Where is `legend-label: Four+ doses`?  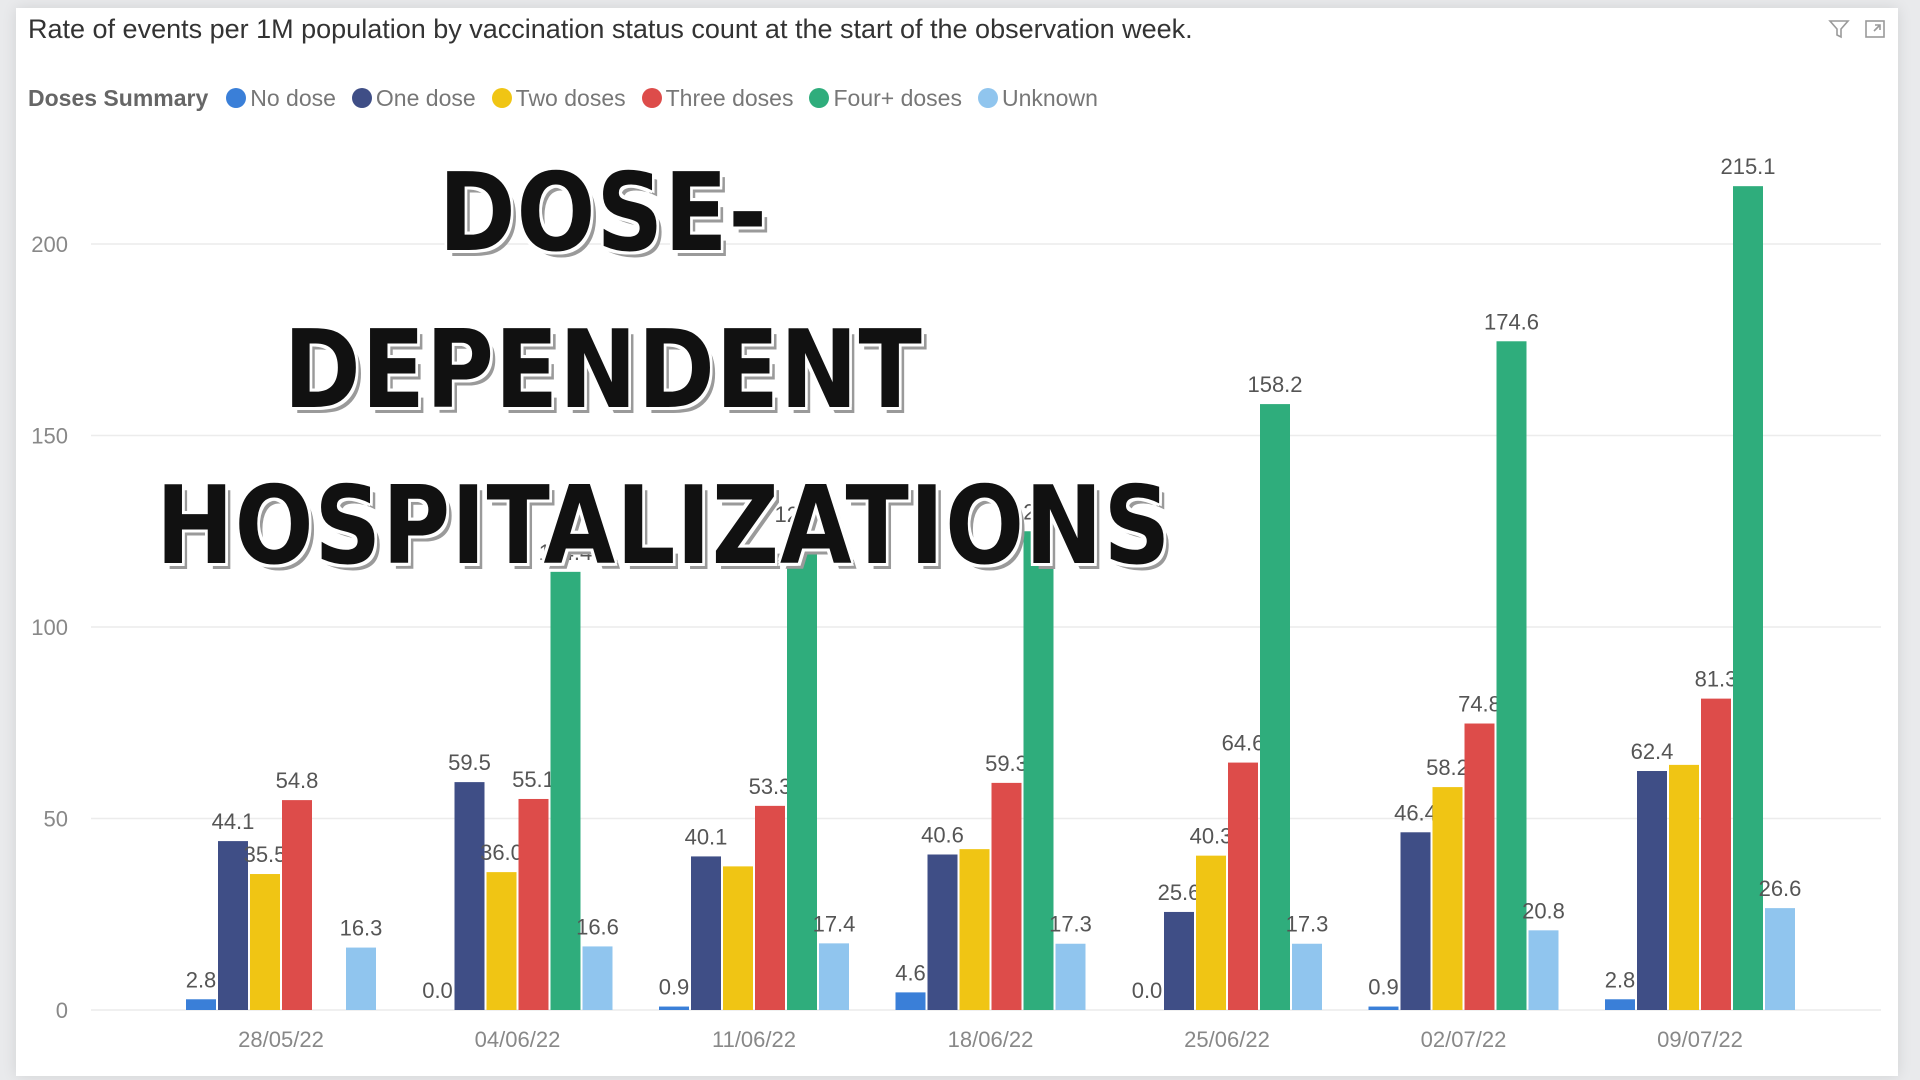 legend-label: Four+ doses is located at coordinates (897, 97).